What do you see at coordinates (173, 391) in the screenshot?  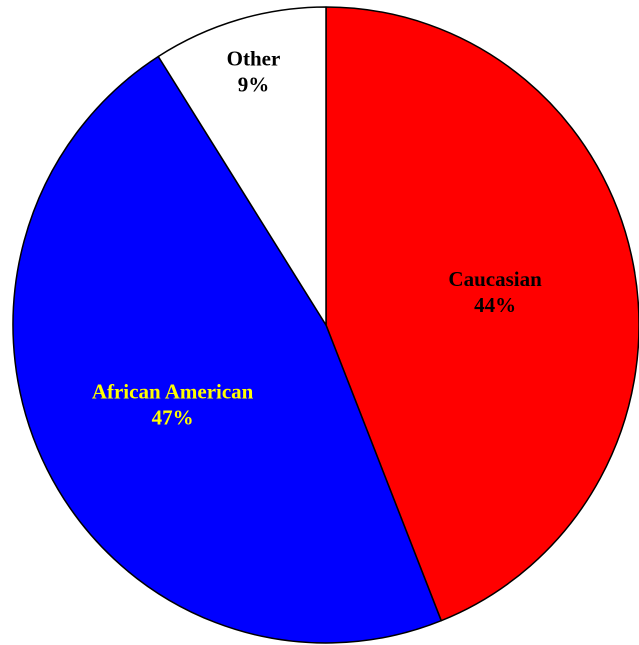 I see `slice-label-name: African American` at bounding box center [173, 391].